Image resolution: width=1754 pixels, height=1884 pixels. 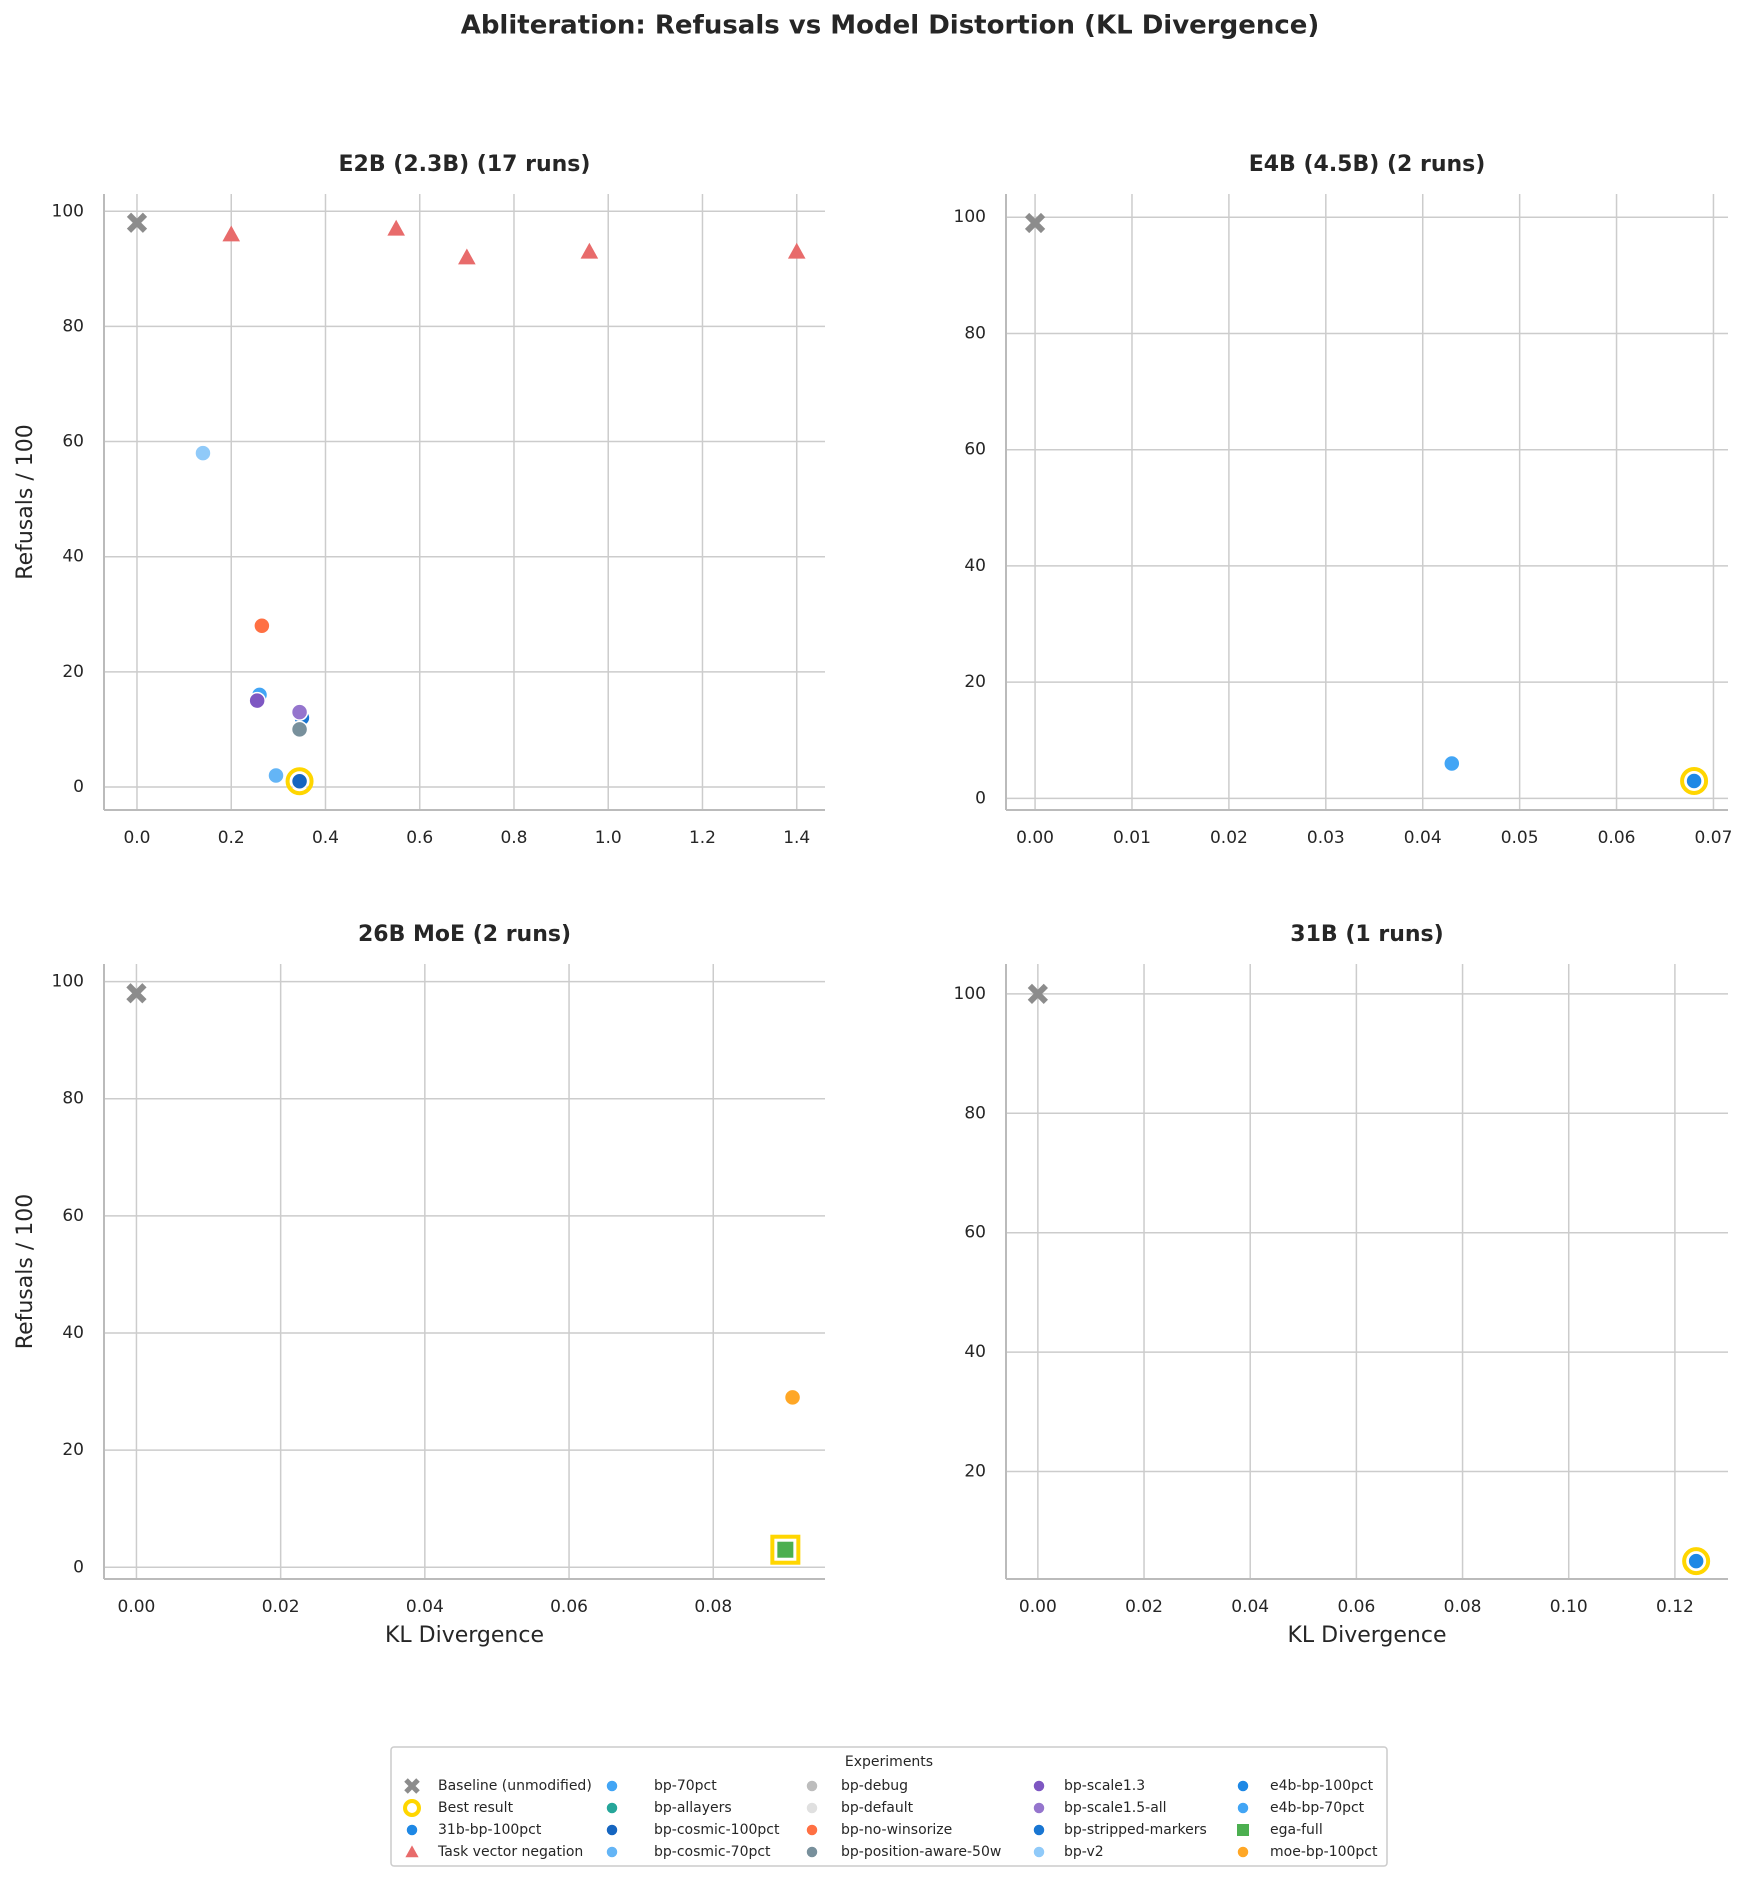 I want to click on x-tick-label: 1.4, so click(x=796, y=838).